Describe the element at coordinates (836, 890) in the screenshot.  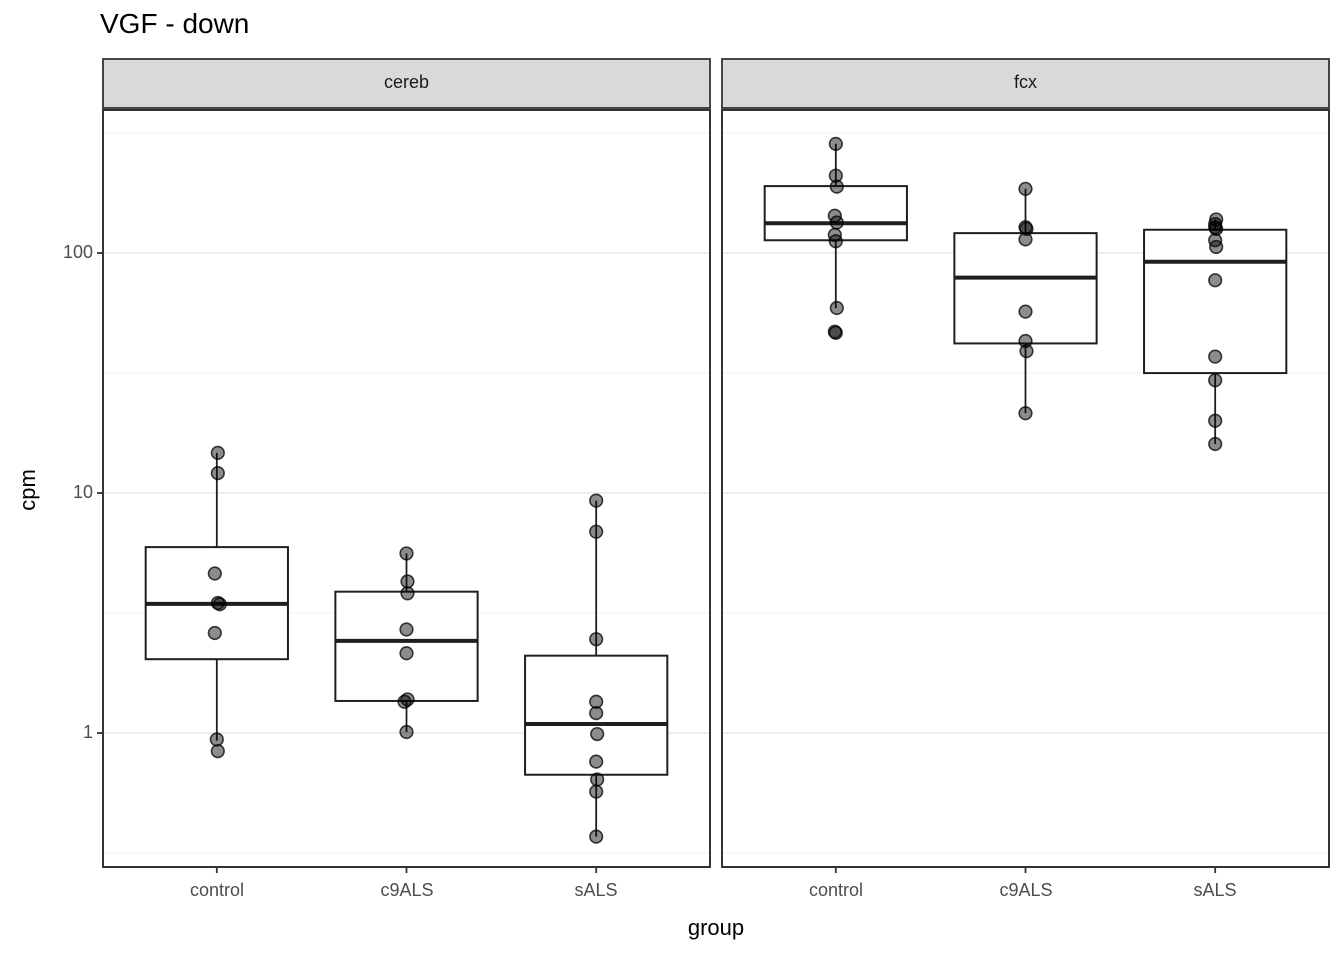
I see `x-tick-label-fcx-control: control` at that location.